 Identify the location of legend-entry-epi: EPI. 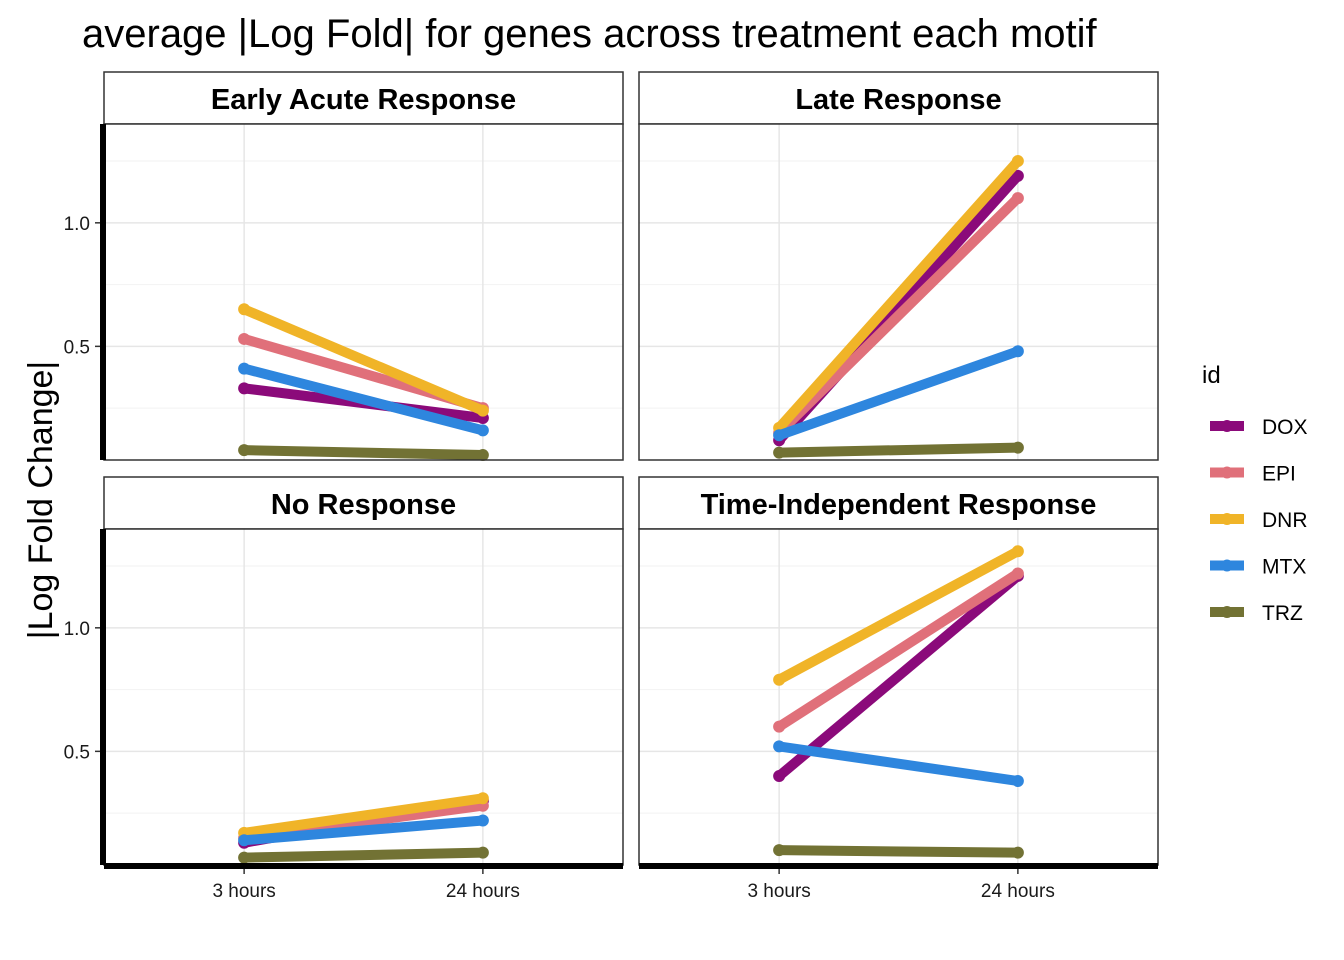
(1253, 474).